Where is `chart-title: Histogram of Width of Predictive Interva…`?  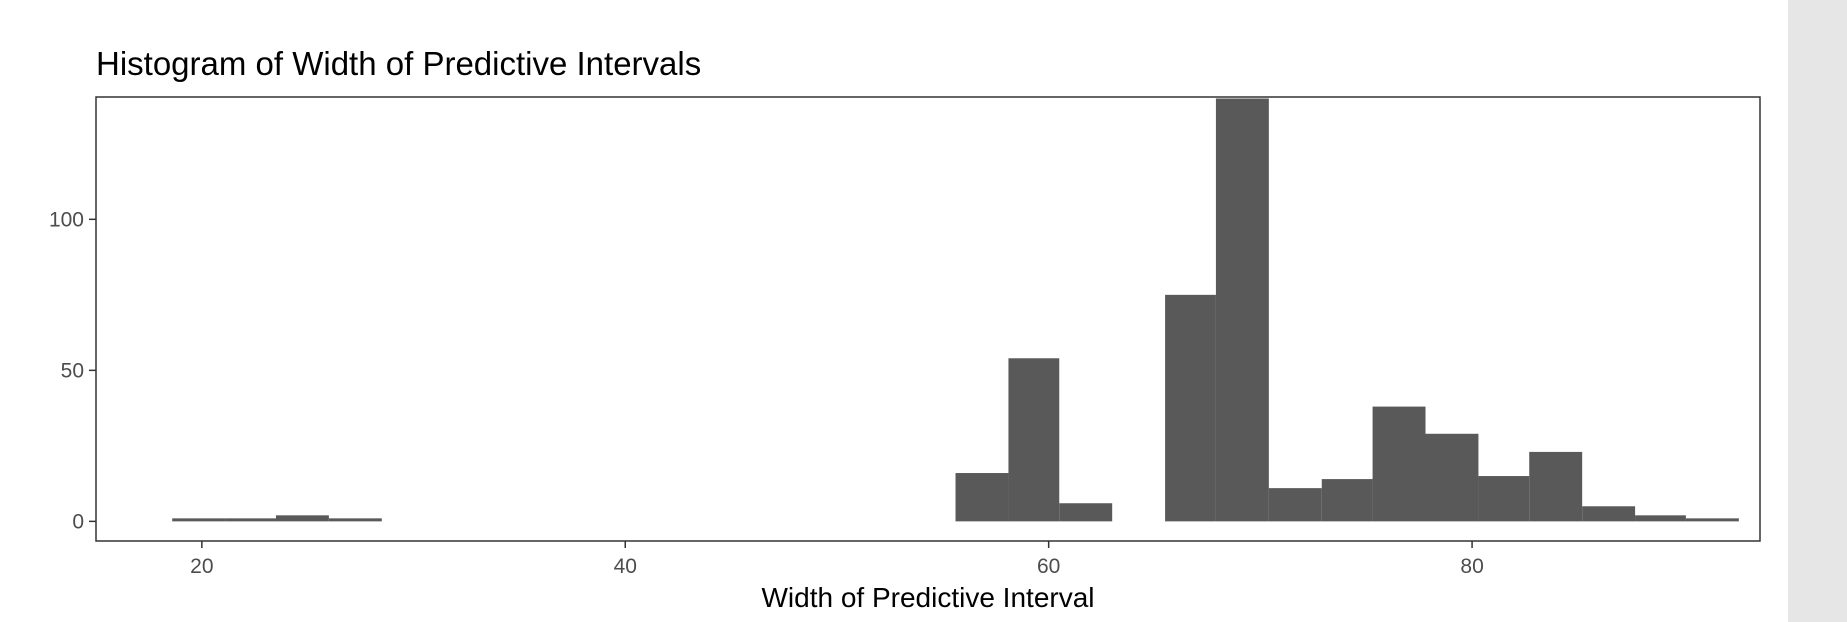 chart-title: Histogram of Width of Predictive Interva… is located at coordinates (398, 63).